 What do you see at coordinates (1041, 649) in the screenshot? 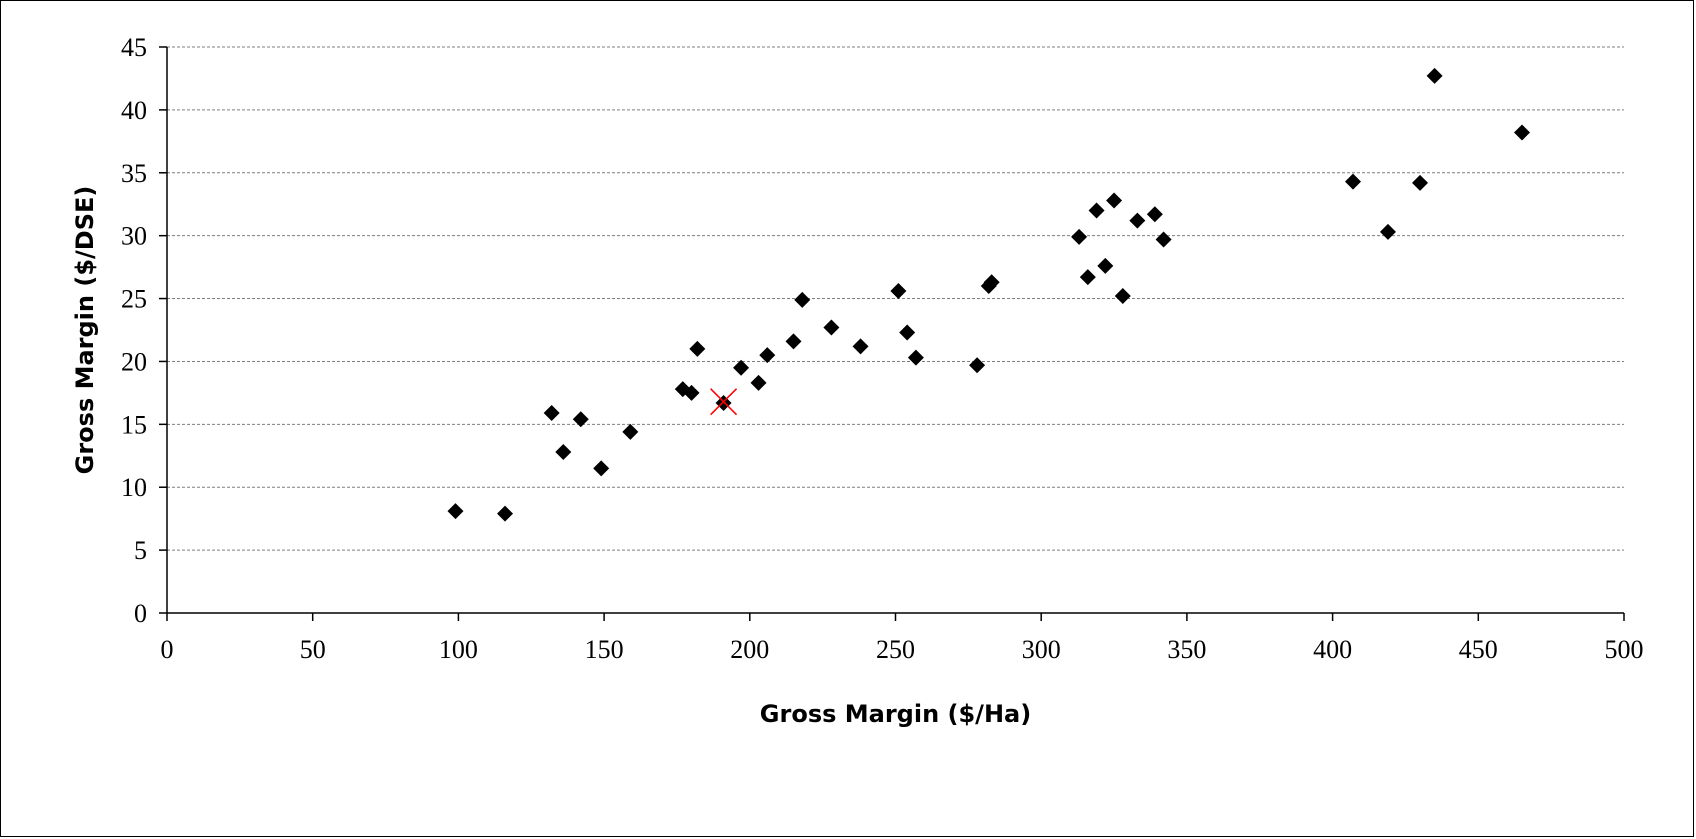
I see `x-tick-label: 300` at bounding box center [1041, 649].